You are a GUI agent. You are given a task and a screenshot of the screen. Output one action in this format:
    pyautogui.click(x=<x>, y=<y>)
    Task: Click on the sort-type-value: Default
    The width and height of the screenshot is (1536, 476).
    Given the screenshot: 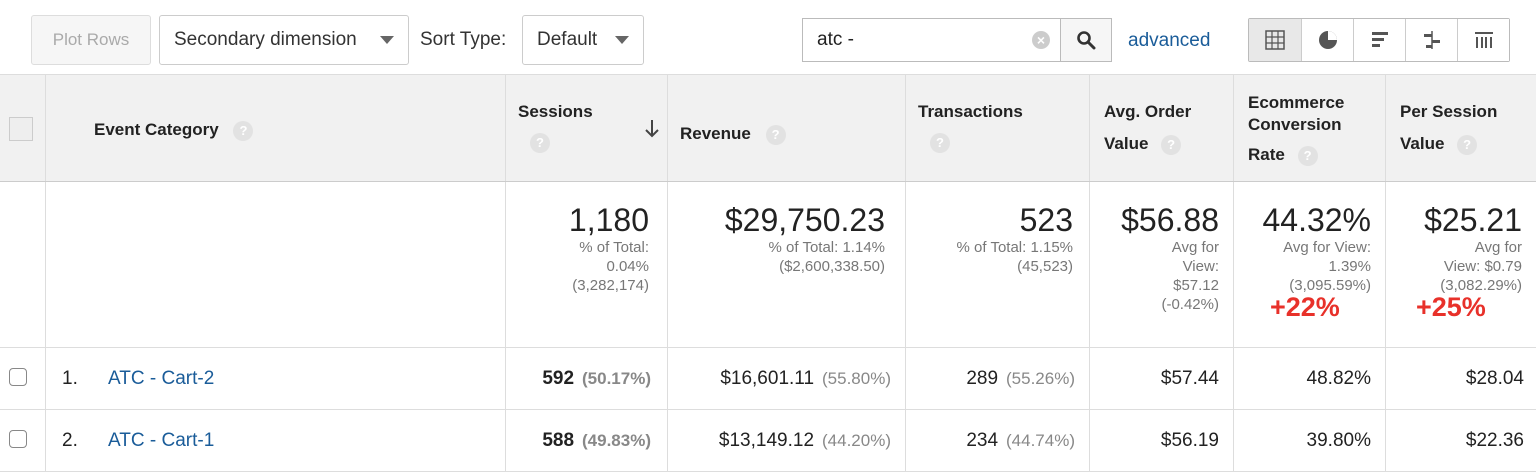 What is the action you would take?
    pyautogui.click(x=567, y=39)
    